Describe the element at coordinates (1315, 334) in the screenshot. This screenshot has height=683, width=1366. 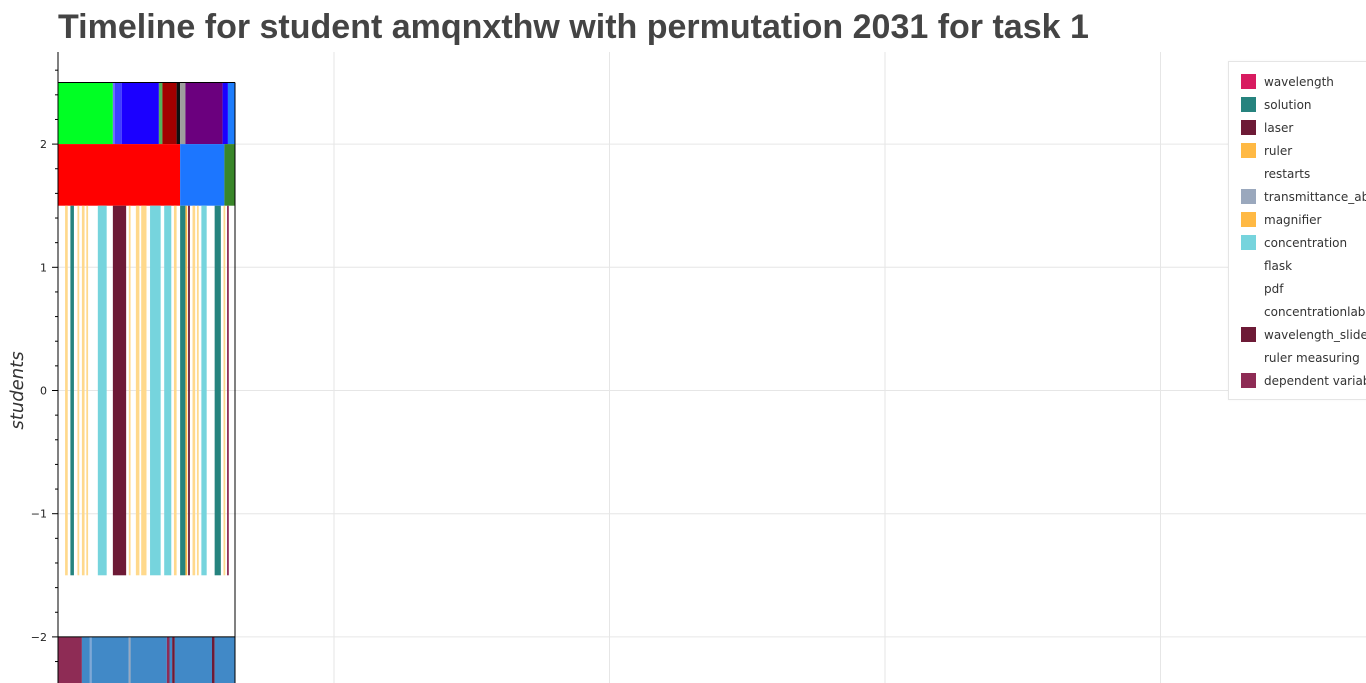
I see `legend-label: wavelength_slider` at that location.